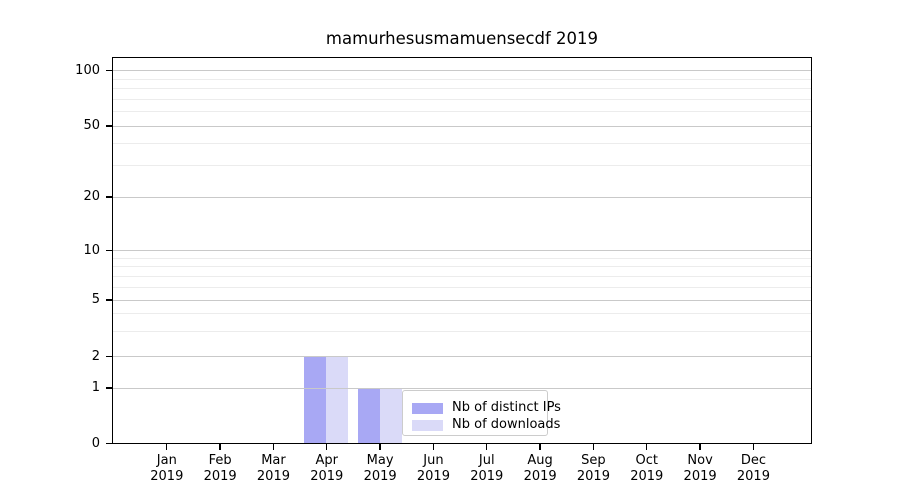  What do you see at coordinates (95, 356) in the screenshot?
I see `y-tick-label-2: 2` at bounding box center [95, 356].